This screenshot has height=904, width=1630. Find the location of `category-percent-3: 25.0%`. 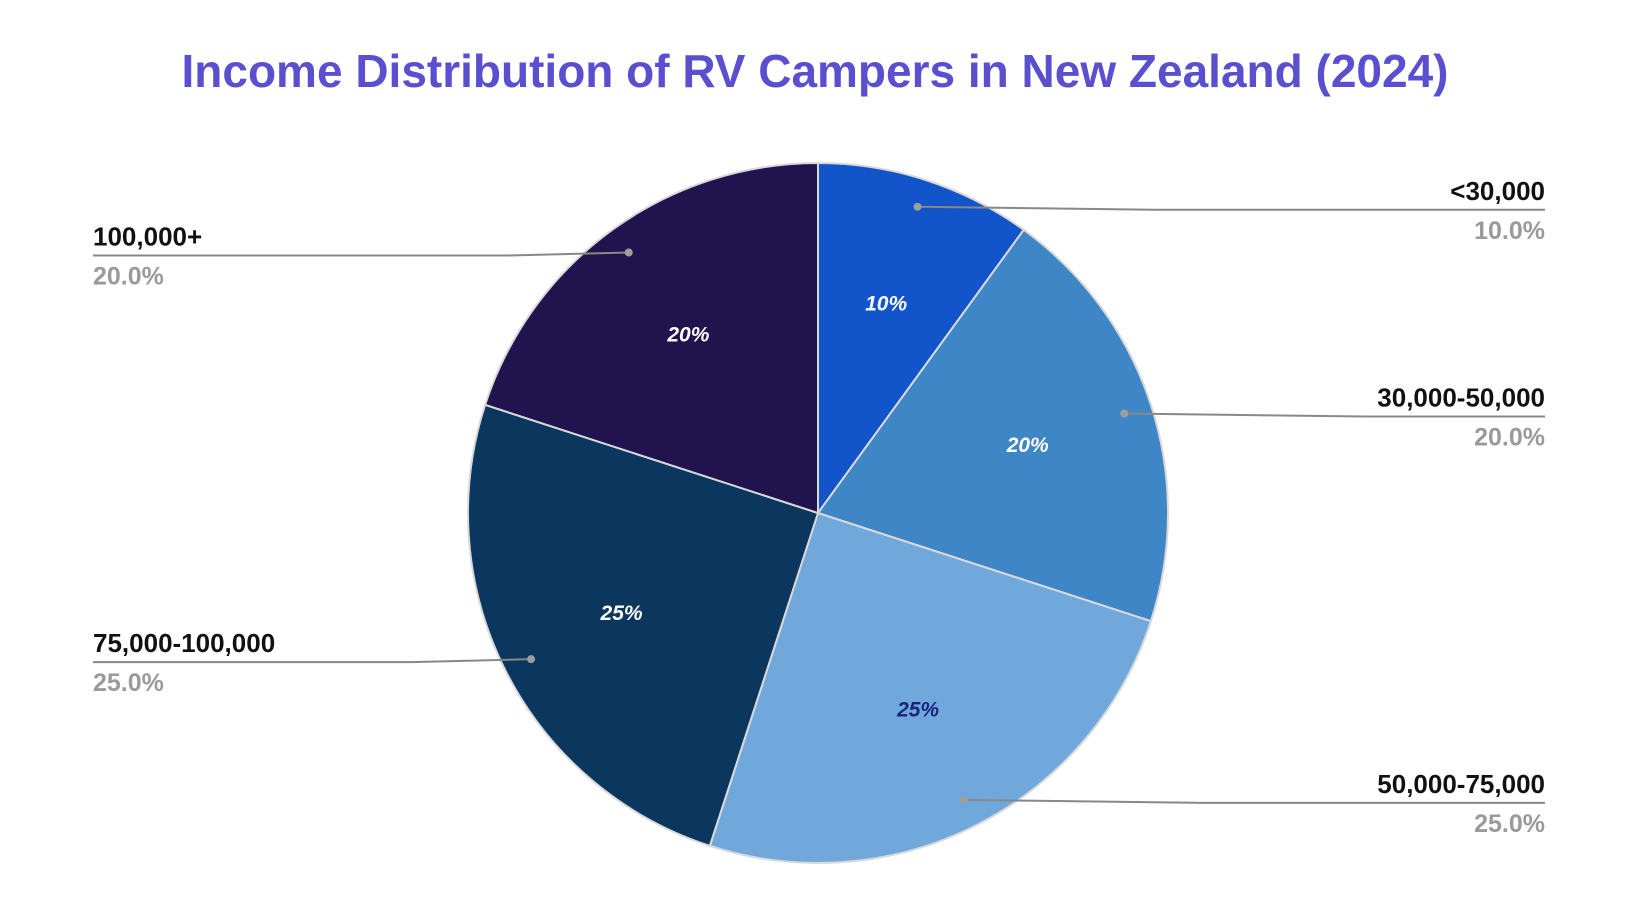

category-percent-3: 25.0% is located at coordinates (128, 683).